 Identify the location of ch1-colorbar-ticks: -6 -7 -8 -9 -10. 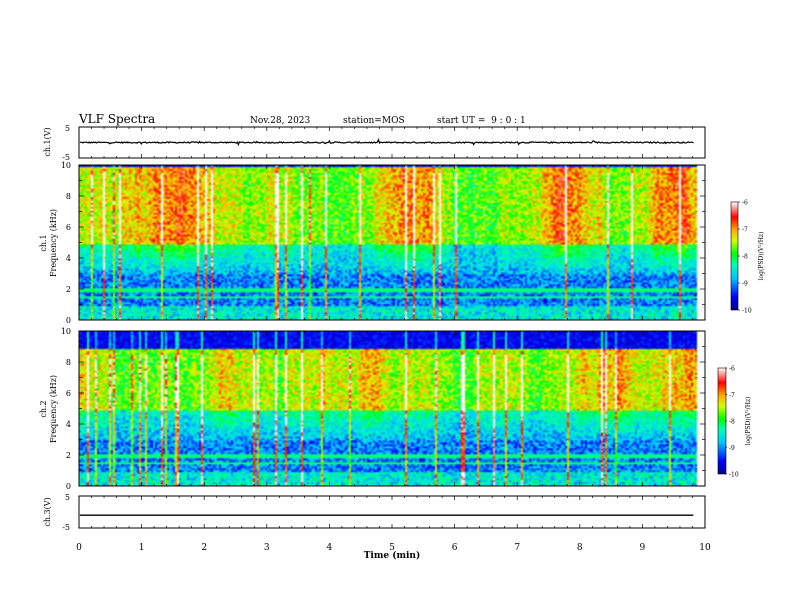
(745, 257).